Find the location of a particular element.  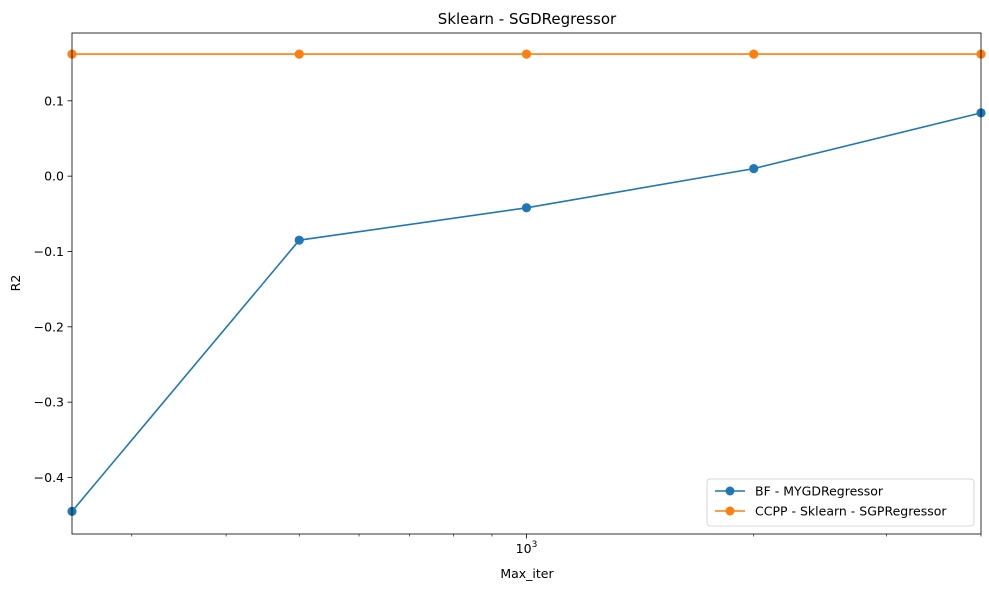

x-axis-label: Max_iter is located at coordinates (527, 573).